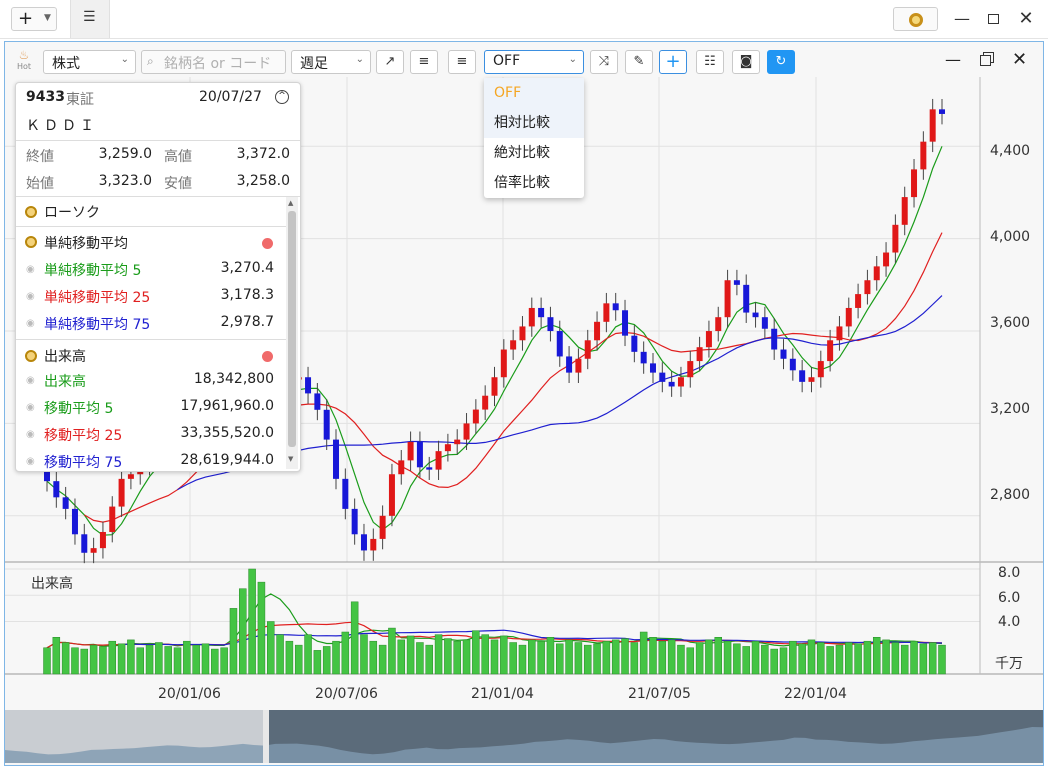 This screenshot has width=1048, height=768. I want to click on volume-tick: 6.0, so click(1009, 598).